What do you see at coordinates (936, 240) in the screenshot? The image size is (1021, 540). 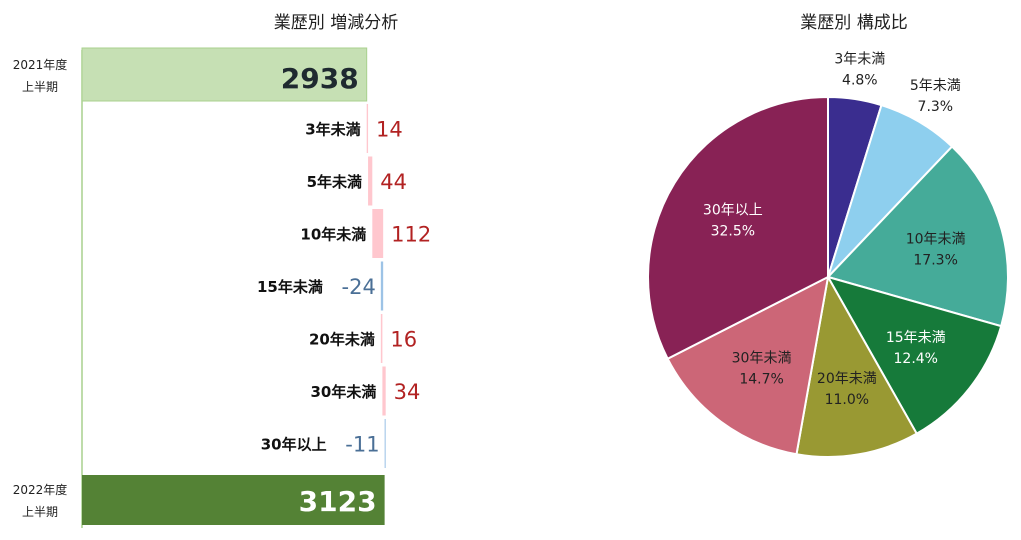 I see `pie-category-3: 10年未満` at bounding box center [936, 240].